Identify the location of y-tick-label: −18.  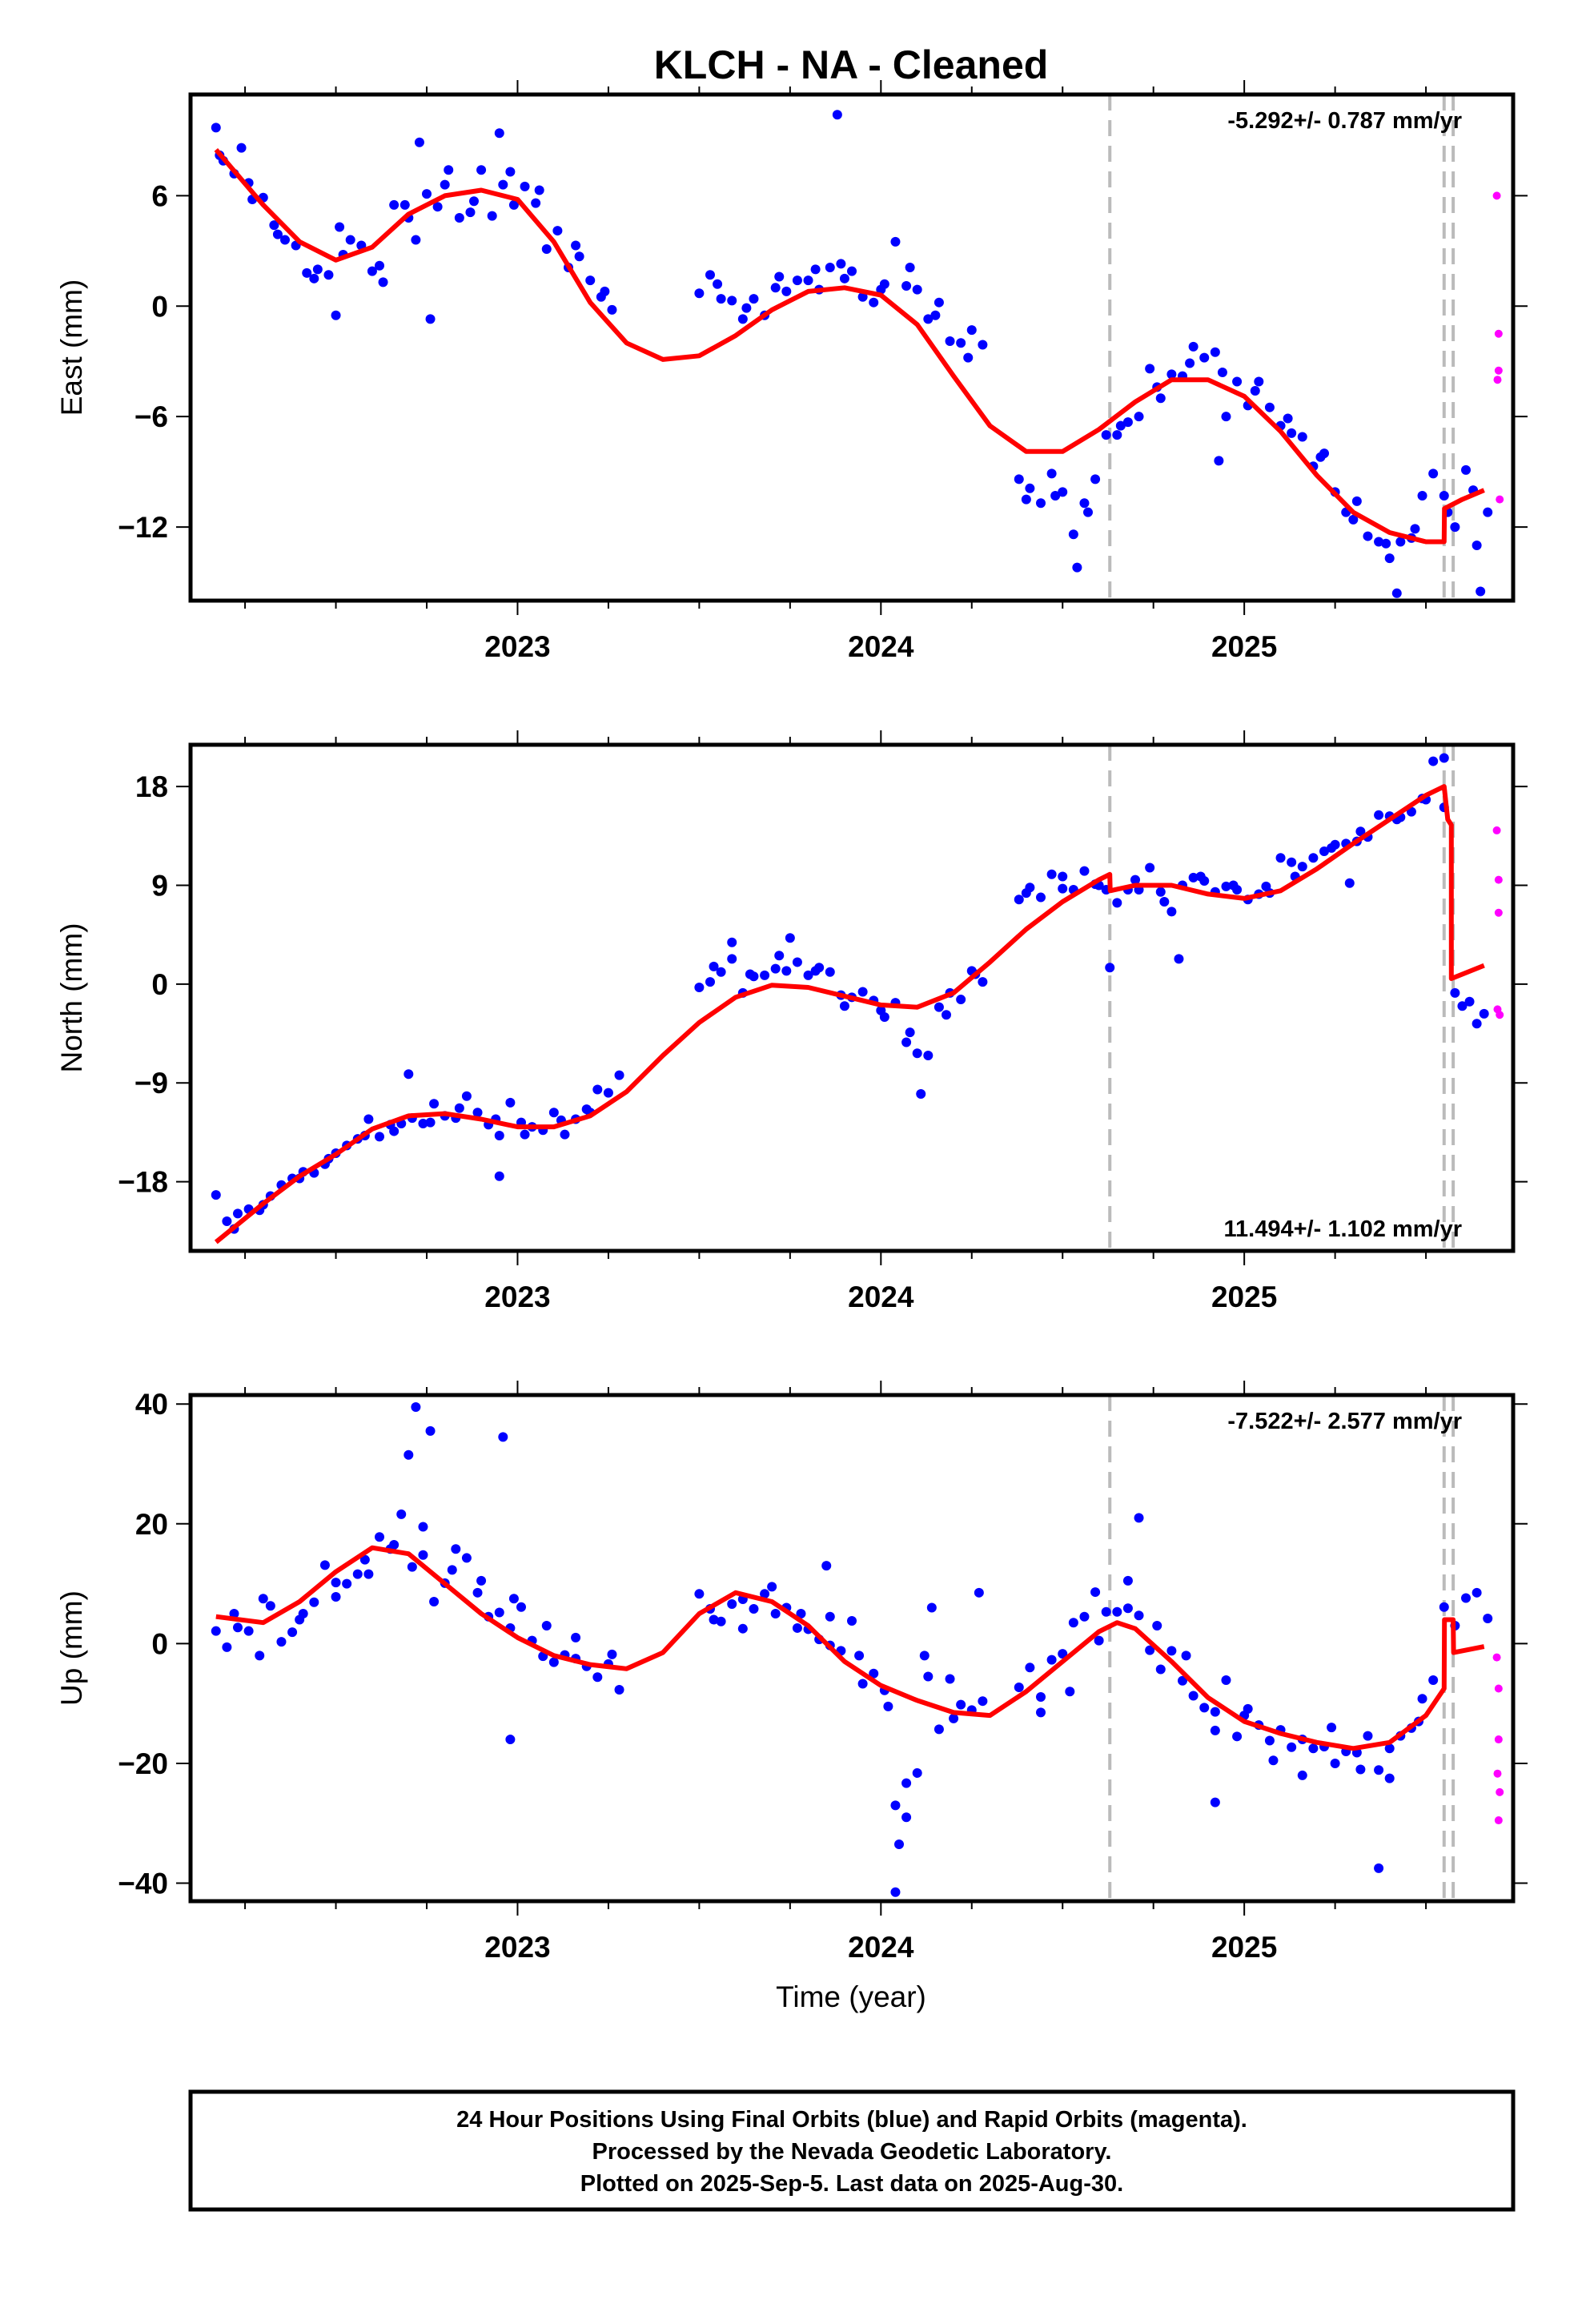
(143, 1182).